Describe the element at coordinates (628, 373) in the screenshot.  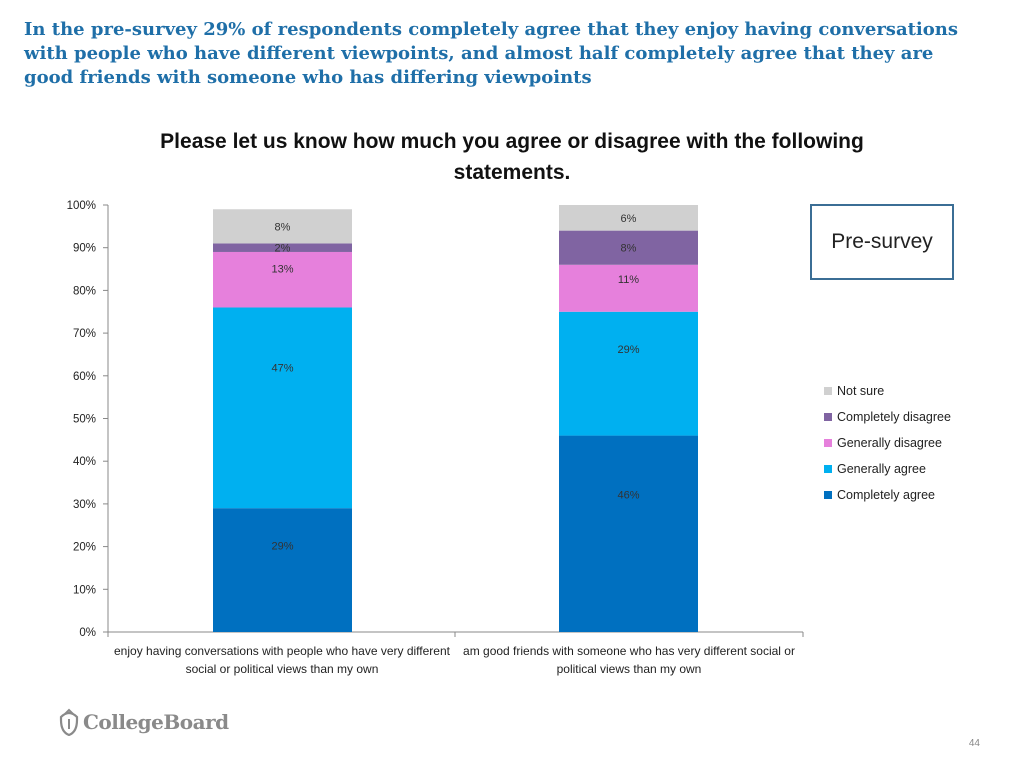
I see `bar-2-generally-agree` at that location.